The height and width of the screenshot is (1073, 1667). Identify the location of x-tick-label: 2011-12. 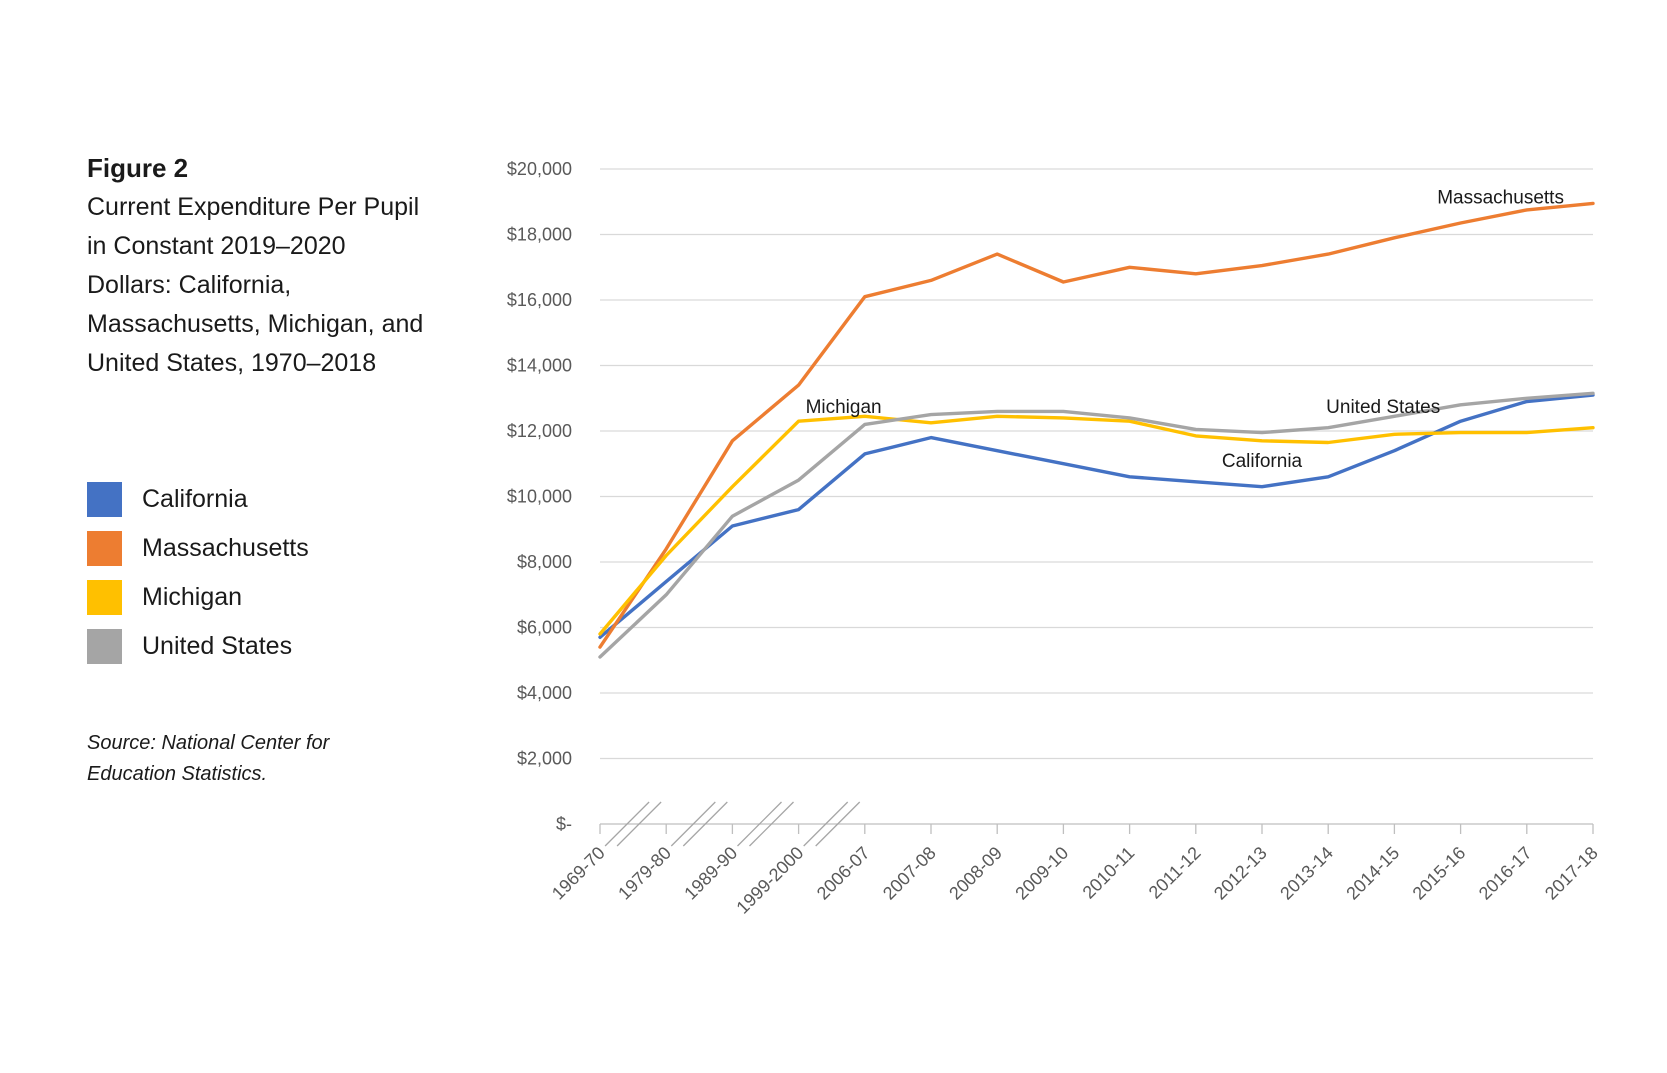
(1175, 873).